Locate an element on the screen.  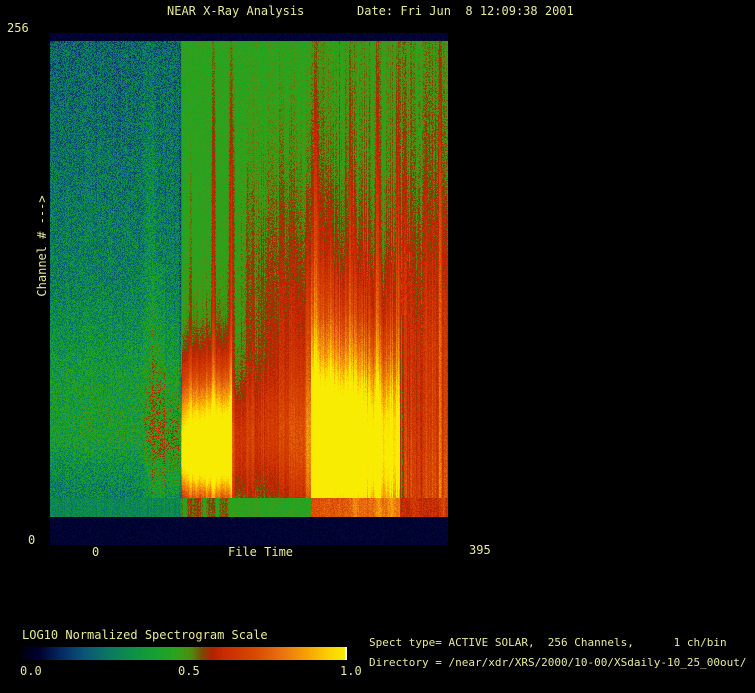
colorbar-gradient is located at coordinates (184, 653).